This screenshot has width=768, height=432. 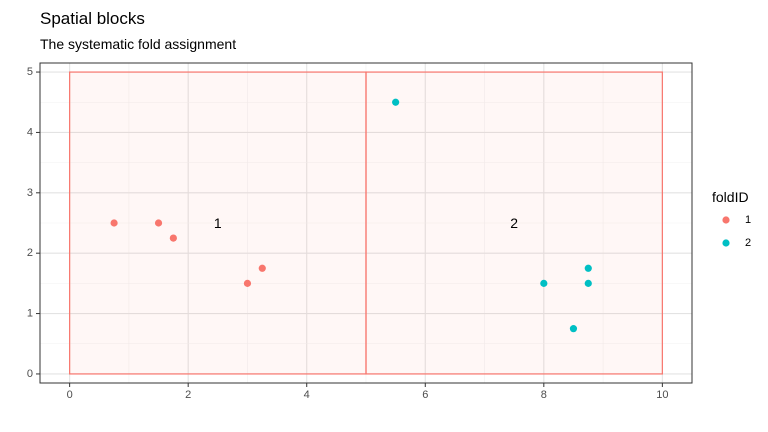 What do you see at coordinates (30, 374) in the screenshot?
I see `y-tick-label: 0` at bounding box center [30, 374].